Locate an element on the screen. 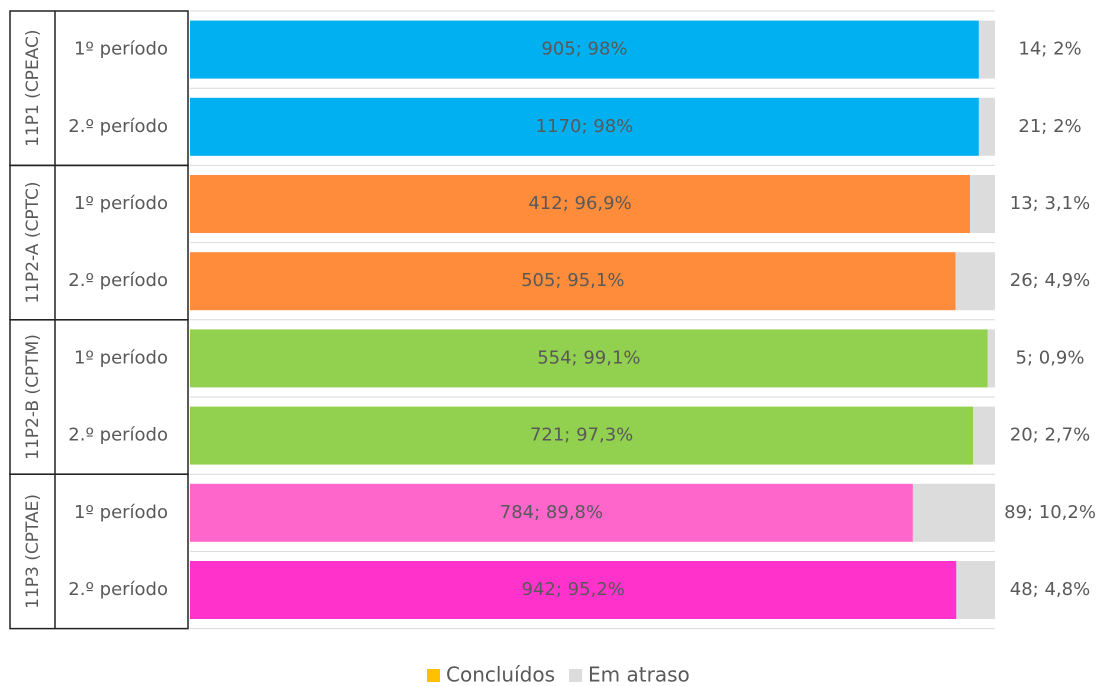 The height and width of the screenshot is (686, 1113). value-label: 721; 97,3% is located at coordinates (581, 435).